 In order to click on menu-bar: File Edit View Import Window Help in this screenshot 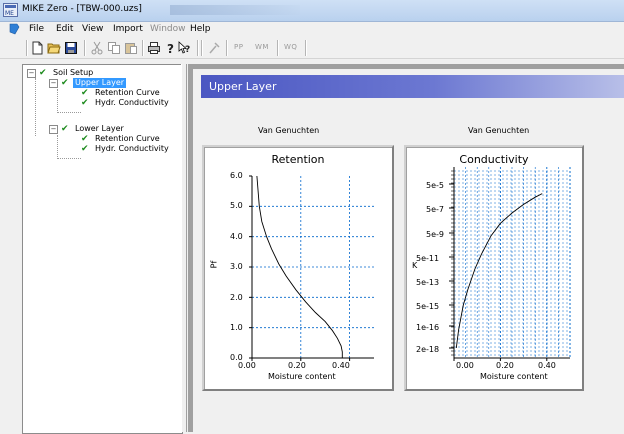, I will do `click(312, 29)`.